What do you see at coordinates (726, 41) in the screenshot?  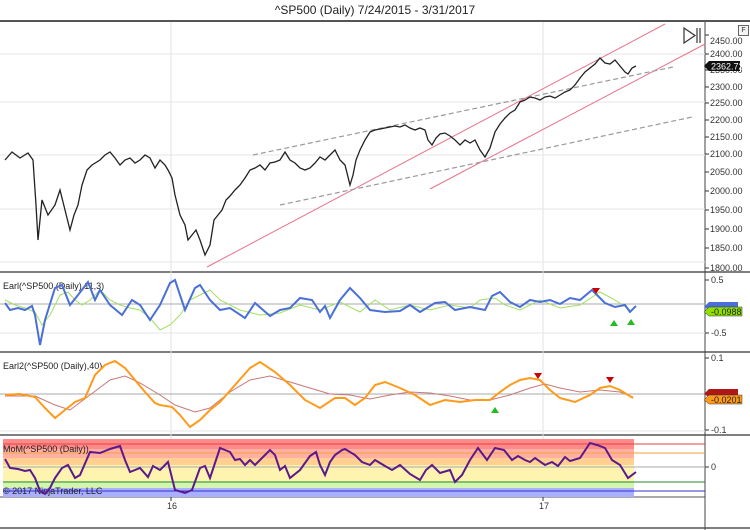 I see `svg-text: 2450.00` at bounding box center [726, 41].